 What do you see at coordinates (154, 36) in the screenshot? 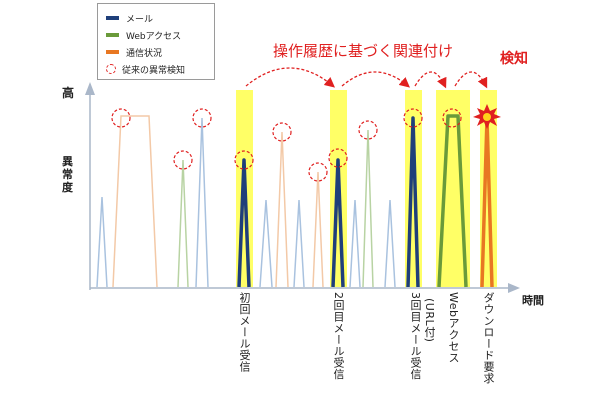
I see `legend-label: Webアクセス` at bounding box center [154, 36].